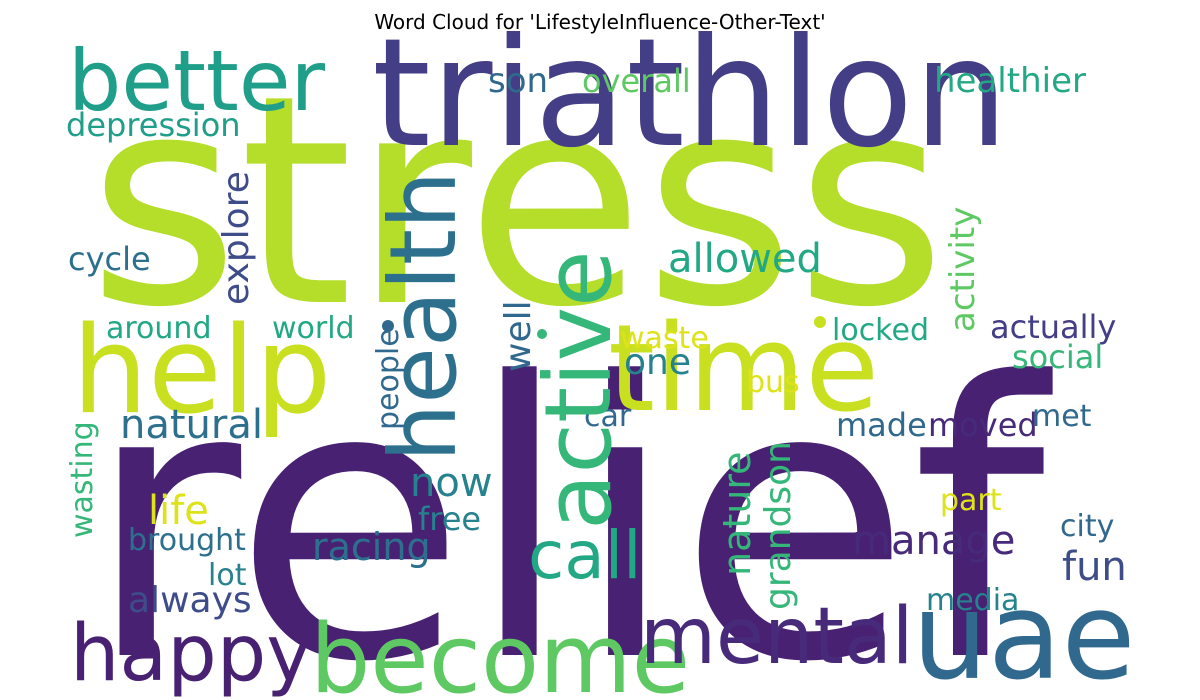 The height and width of the screenshot is (700, 1200). What do you see at coordinates (743, 369) in the screenshot?
I see `word-time: time` at bounding box center [743, 369].